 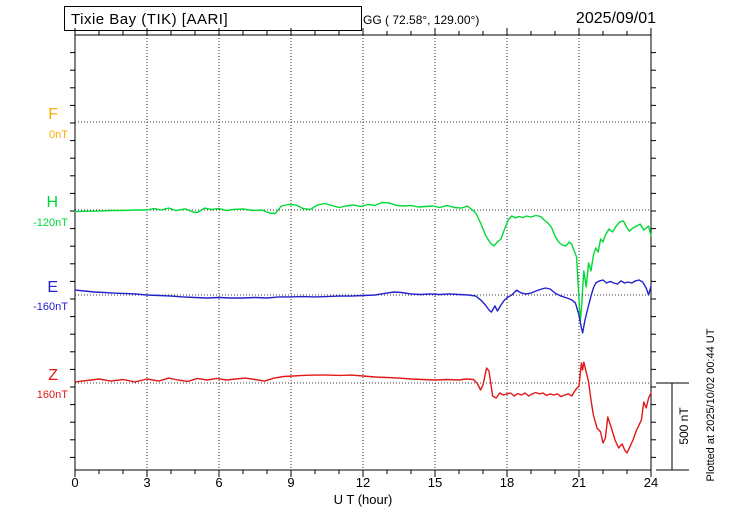 What do you see at coordinates (53, 375) in the screenshot?
I see `channel-label-z: Z` at bounding box center [53, 375].